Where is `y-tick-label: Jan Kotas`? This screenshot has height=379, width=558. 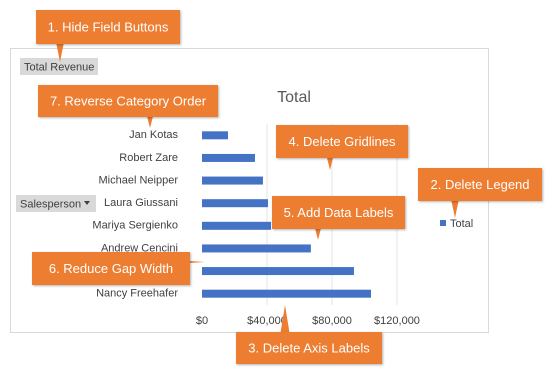 y-tick-label: Jan Kotas is located at coordinates (153, 135).